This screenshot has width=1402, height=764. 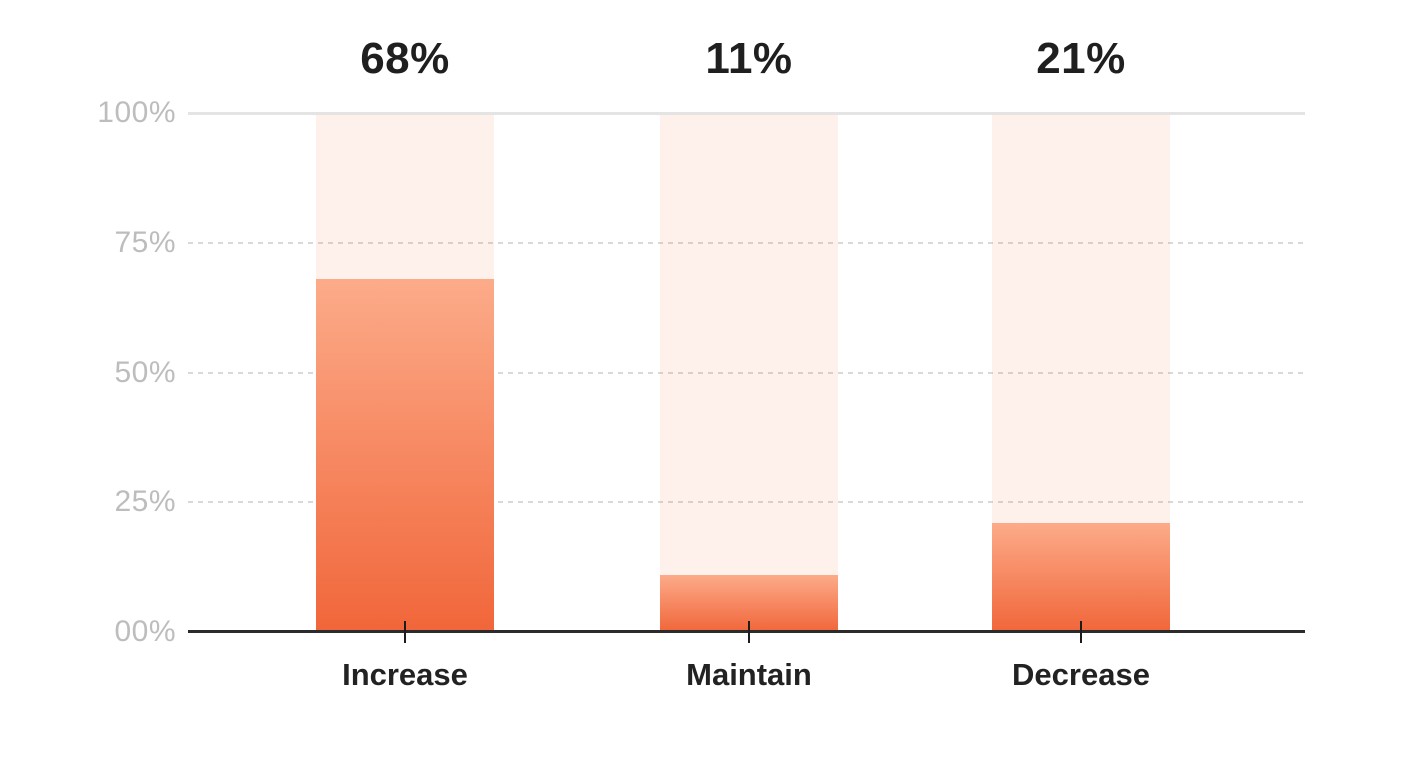 What do you see at coordinates (136, 112) in the screenshot?
I see `y-axis-label-100: 100%` at bounding box center [136, 112].